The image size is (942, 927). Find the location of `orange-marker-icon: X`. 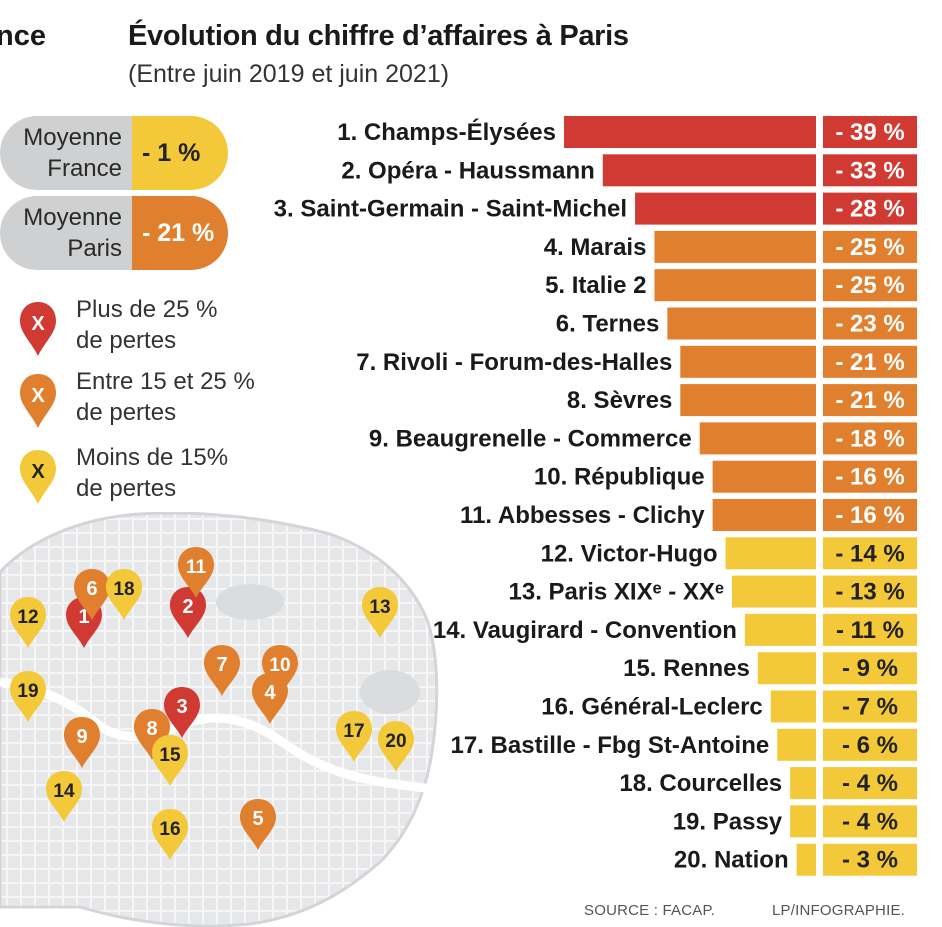

orange-marker-icon: X is located at coordinates (38, 401).